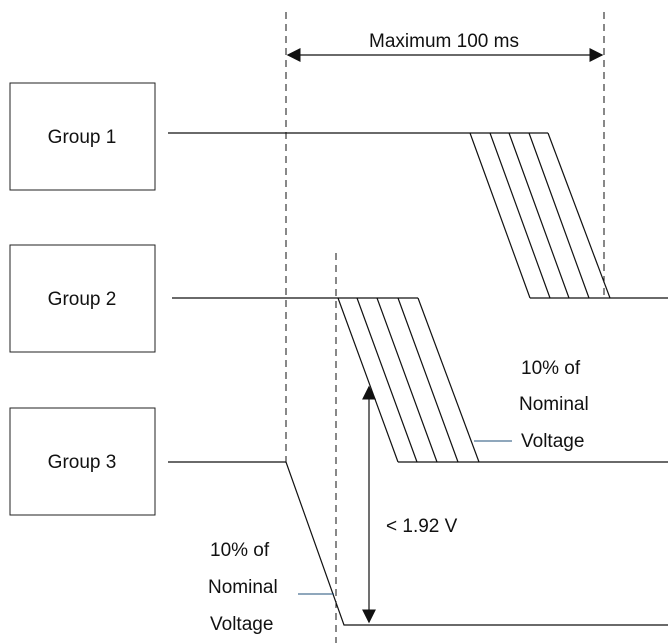 The height and width of the screenshot is (643, 668). What do you see at coordinates (552, 441) in the screenshot?
I see `right-note-line-3: Voltage` at bounding box center [552, 441].